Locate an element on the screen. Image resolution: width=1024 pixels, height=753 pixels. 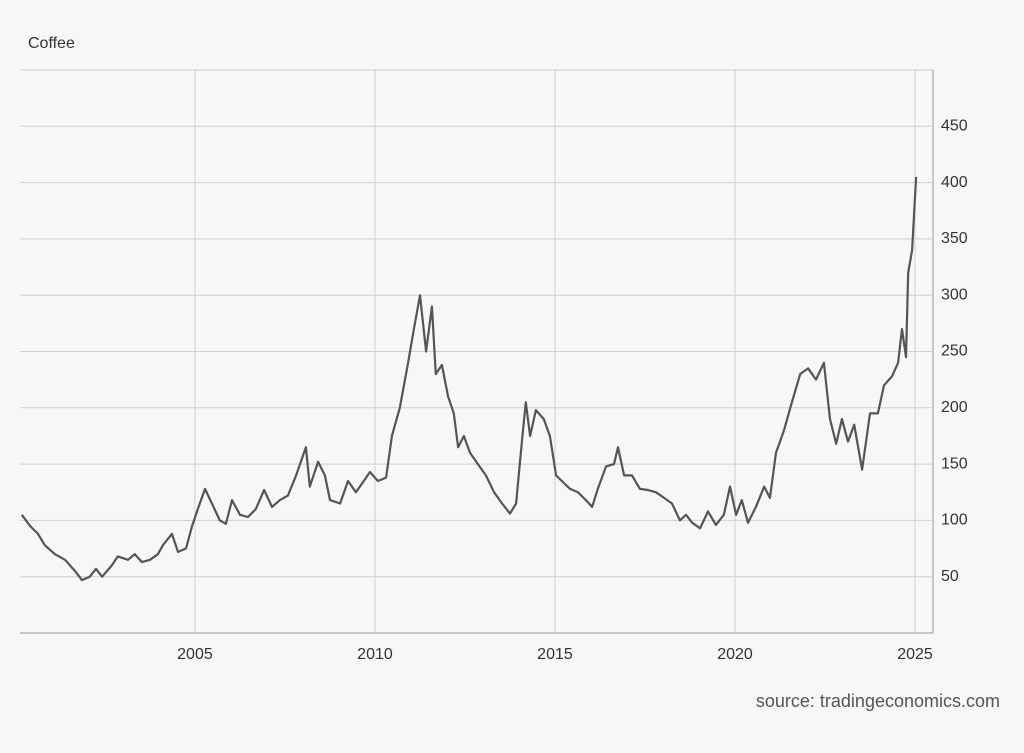
x-tick-label: 2020 is located at coordinates (735, 654).